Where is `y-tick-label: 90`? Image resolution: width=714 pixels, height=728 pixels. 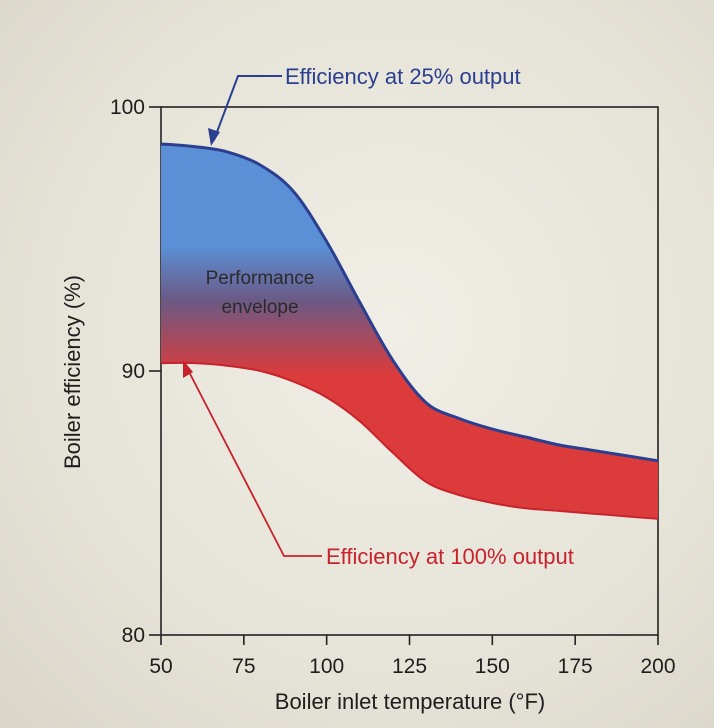 y-tick-label: 90 is located at coordinates (133, 371).